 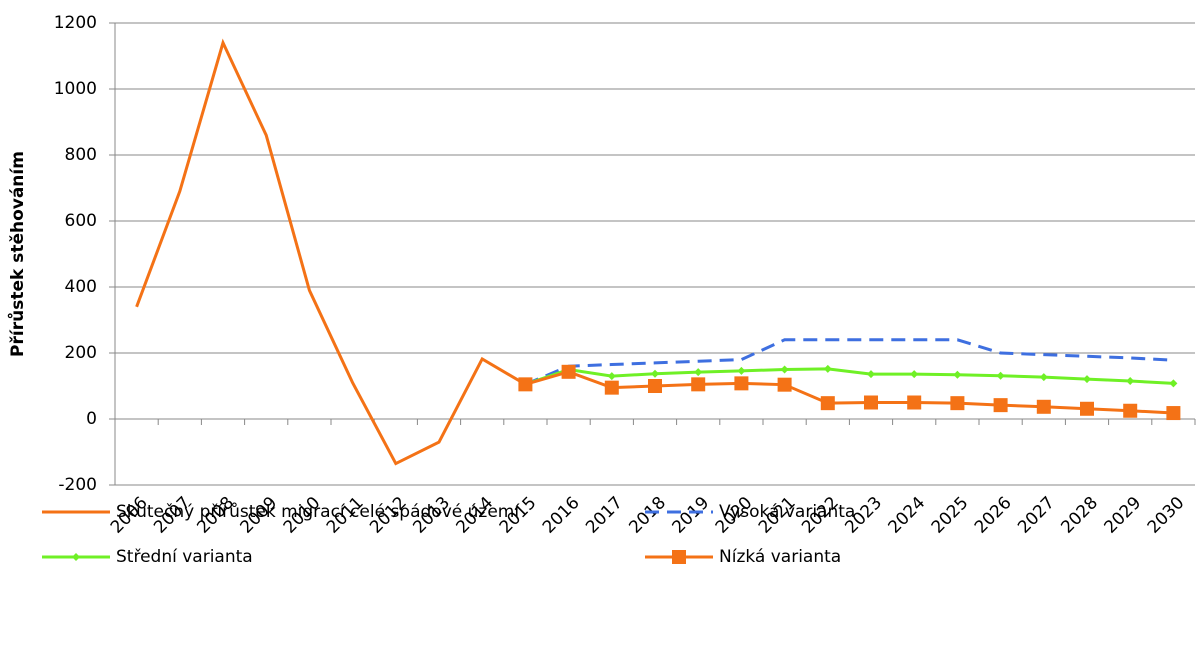 I want to click on legend-label: Nízká varianta, so click(x=780, y=557).